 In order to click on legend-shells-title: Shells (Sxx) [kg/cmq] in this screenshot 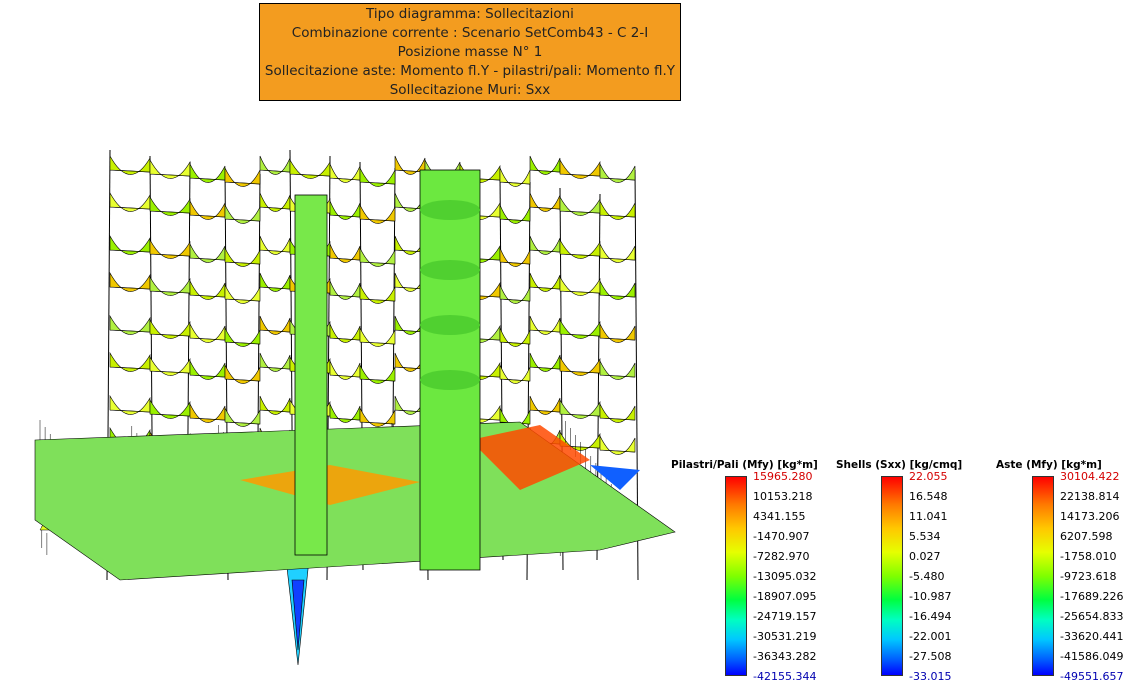, I will do `click(899, 465)`.